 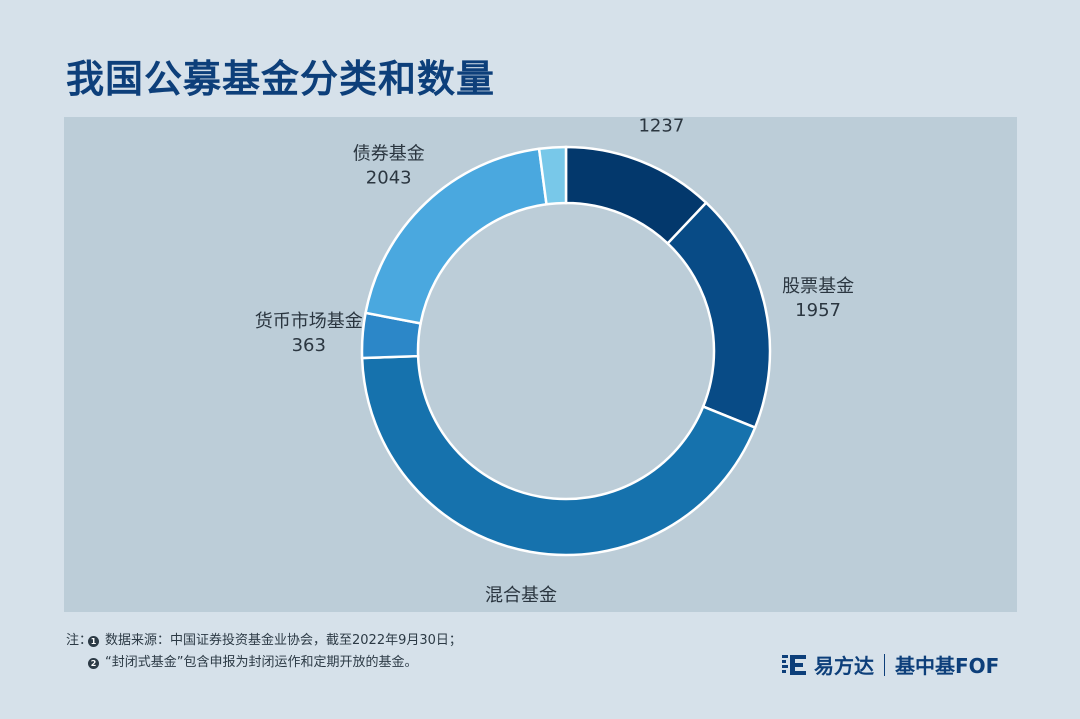 What do you see at coordinates (389, 166) in the screenshot?
I see `slice-label-group: 债券基金 2043` at bounding box center [389, 166].